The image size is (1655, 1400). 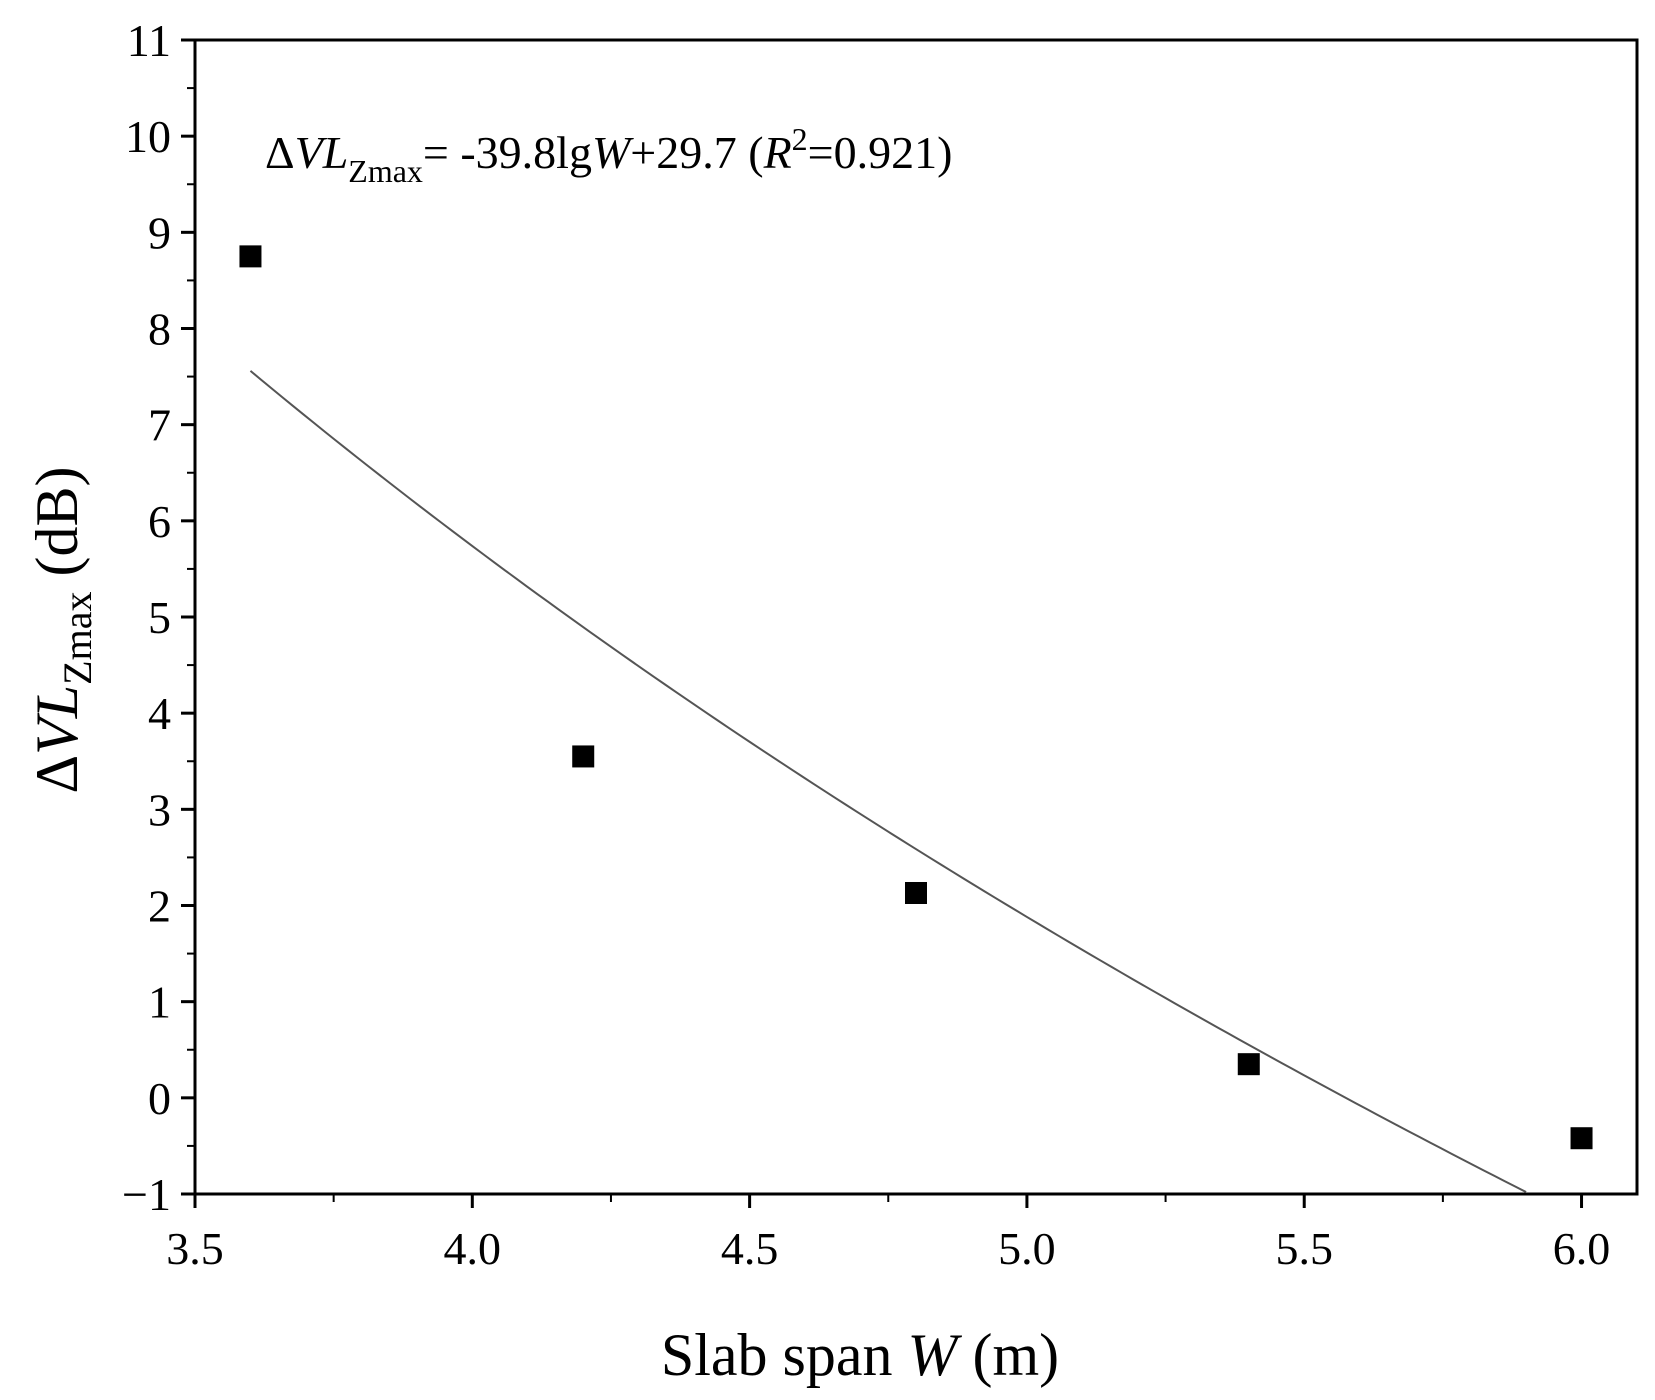 I want to click on y-tick-label: 2, so click(x=159, y=906).